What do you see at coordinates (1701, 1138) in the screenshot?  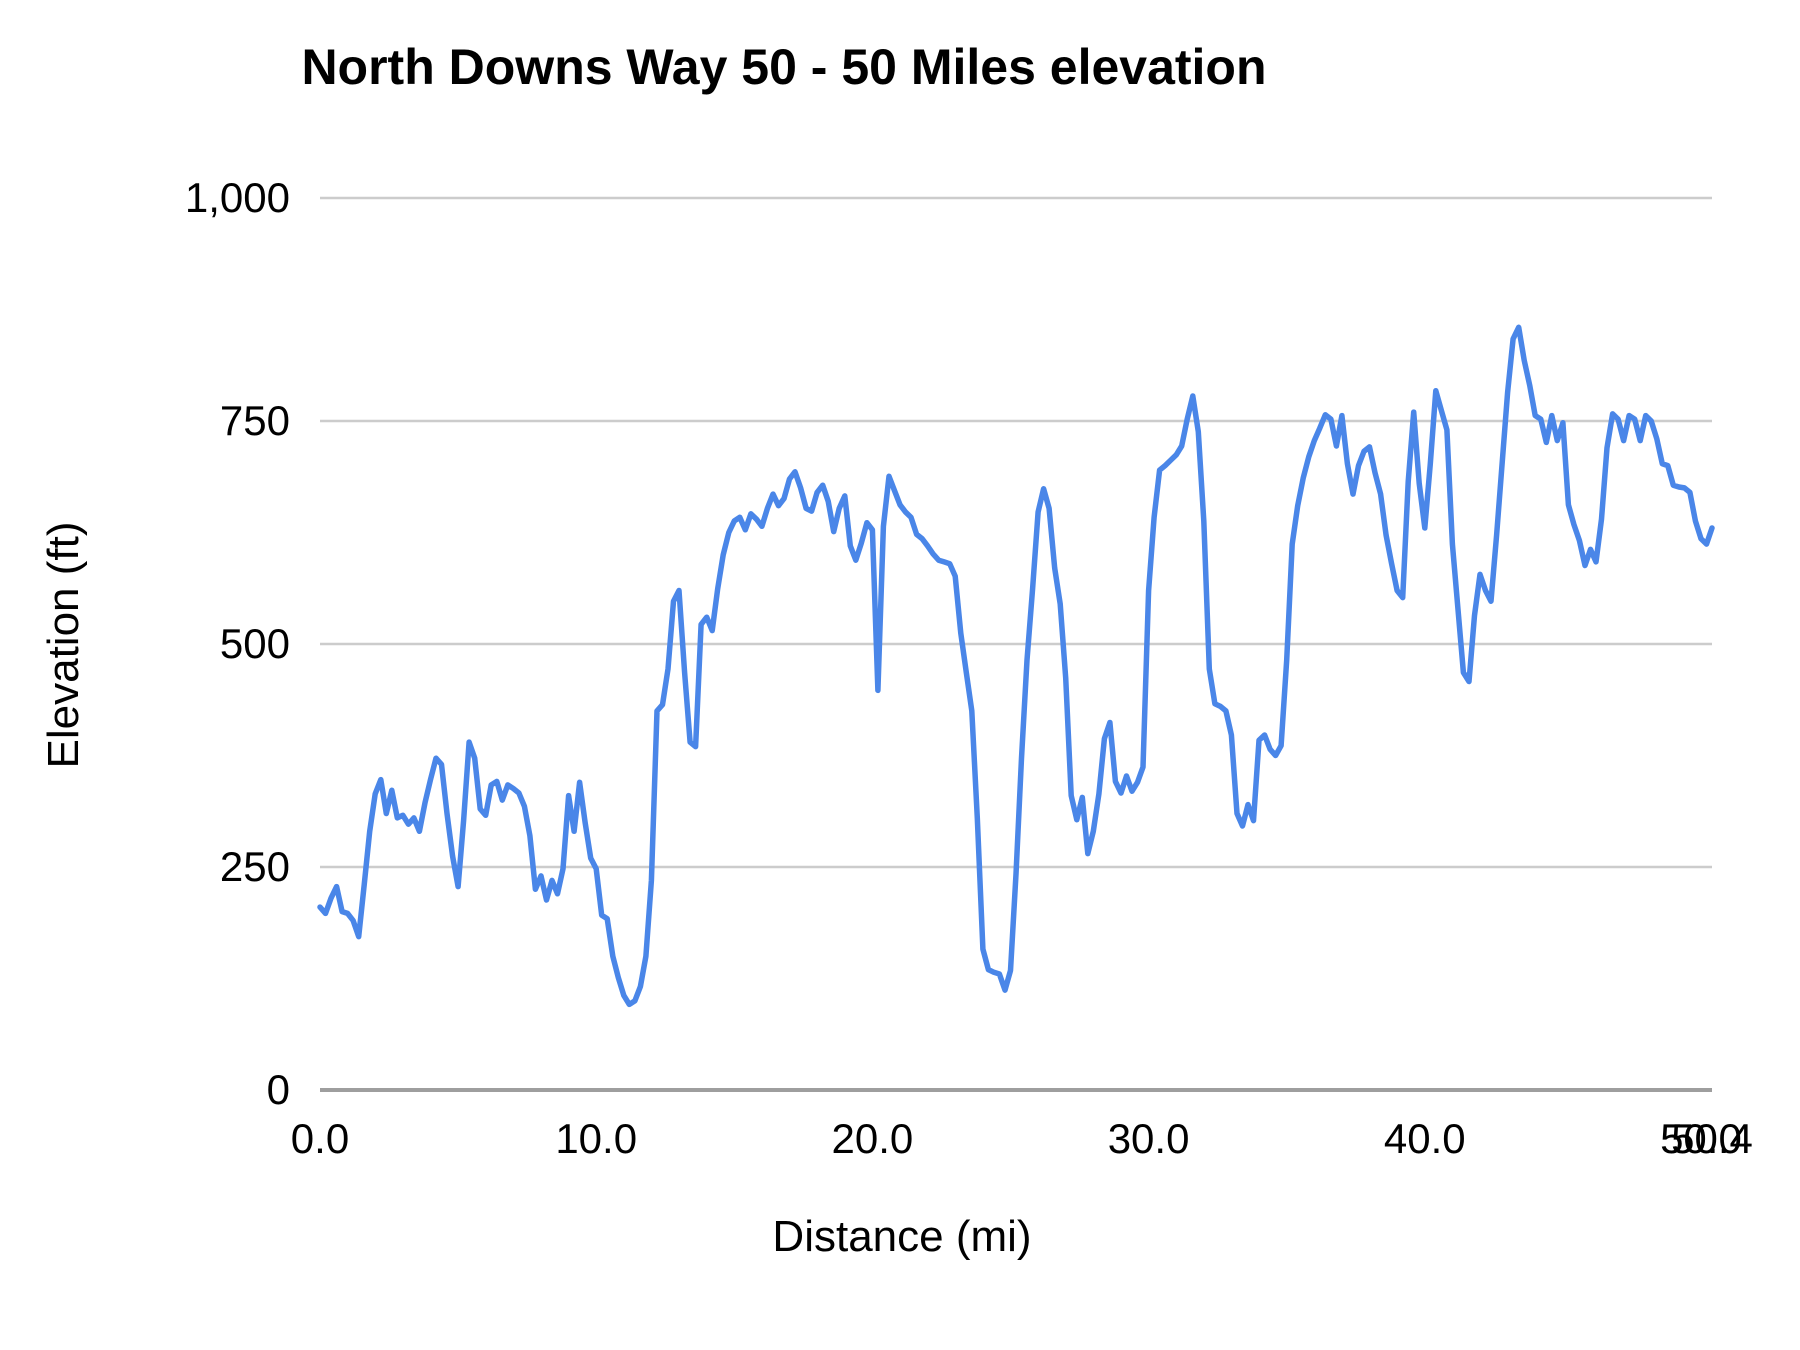 I see `x-tick-label-50.0: 50.0` at bounding box center [1701, 1138].